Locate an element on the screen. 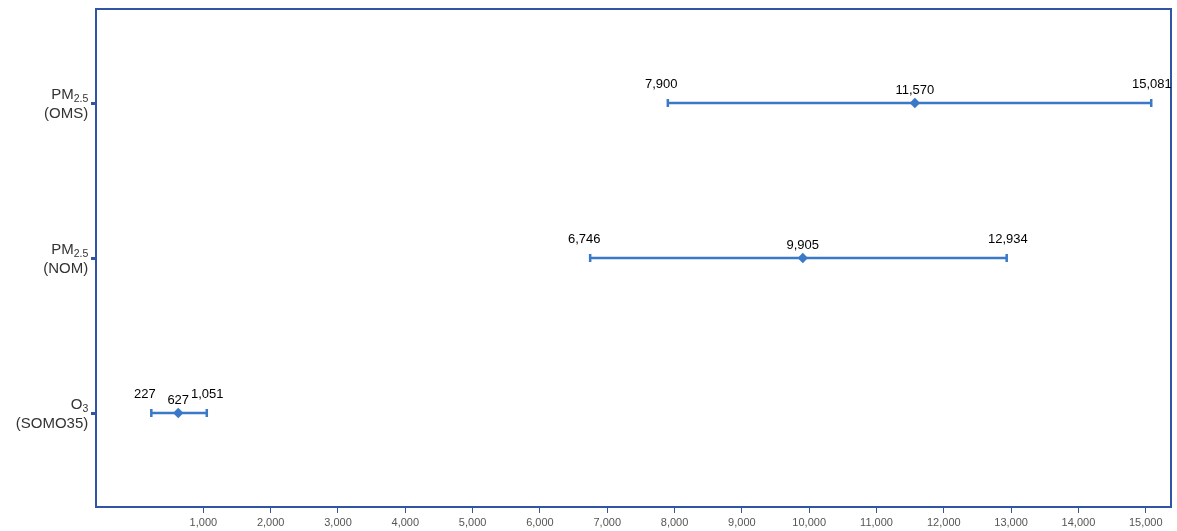  annotation: 1,051 is located at coordinates (207, 393).